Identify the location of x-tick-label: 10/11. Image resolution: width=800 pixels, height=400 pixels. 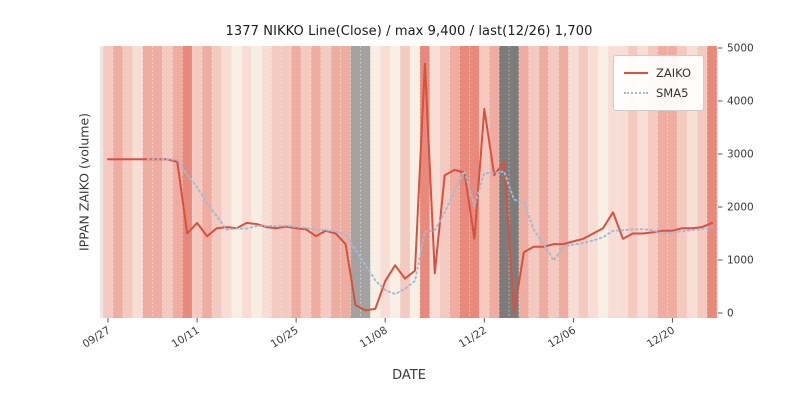
(186, 337).